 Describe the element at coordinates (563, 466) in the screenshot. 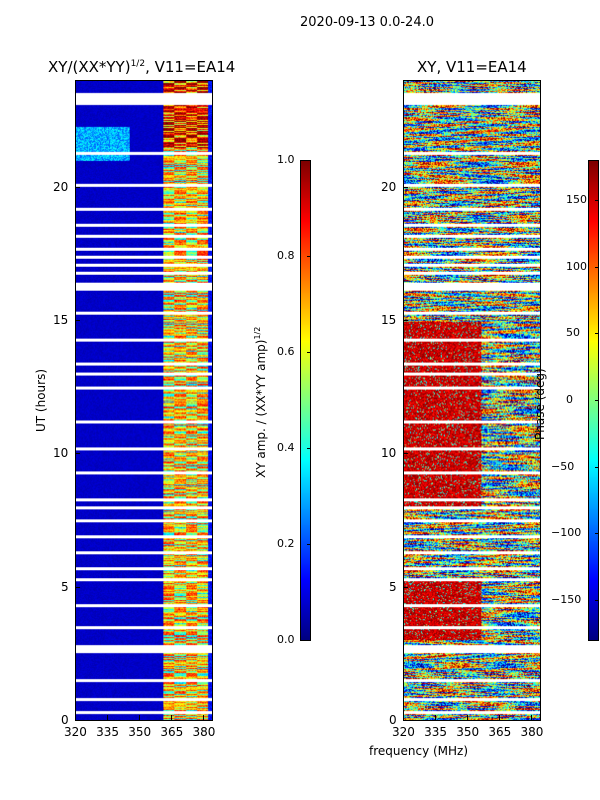

I see `colorbar-tick-label: −50` at that location.